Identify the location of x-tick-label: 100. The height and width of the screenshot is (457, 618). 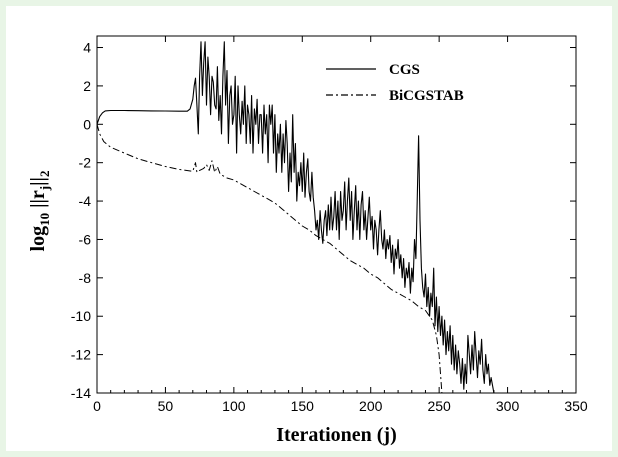
(234, 406).